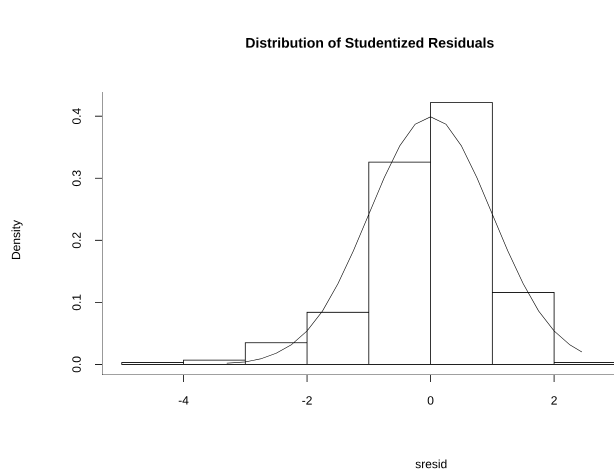 The image size is (614, 473). What do you see at coordinates (431, 400) in the screenshot?
I see `x-tick-label: 0` at bounding box center [431, 400].